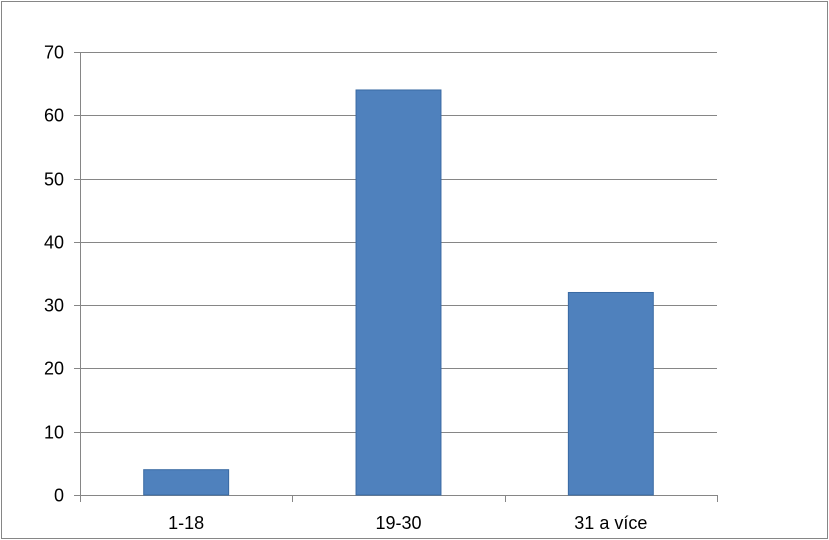  Describe the element at coordinates (54, 274) in the screenshot. I see `y-tick-labels: 0 10 20 30 40 50 60 70` at that location.